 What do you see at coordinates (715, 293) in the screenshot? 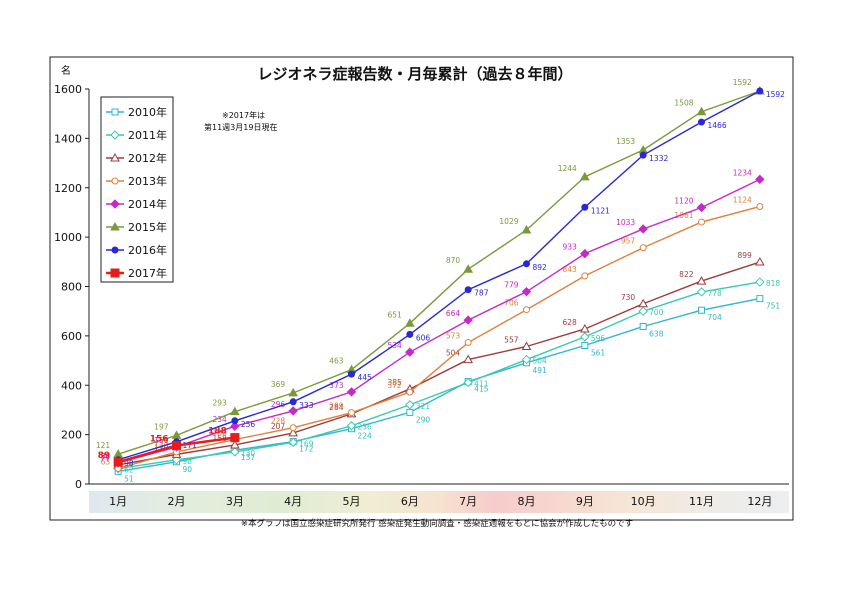
I see `data-label: 778` at bounding box center [715, 293].